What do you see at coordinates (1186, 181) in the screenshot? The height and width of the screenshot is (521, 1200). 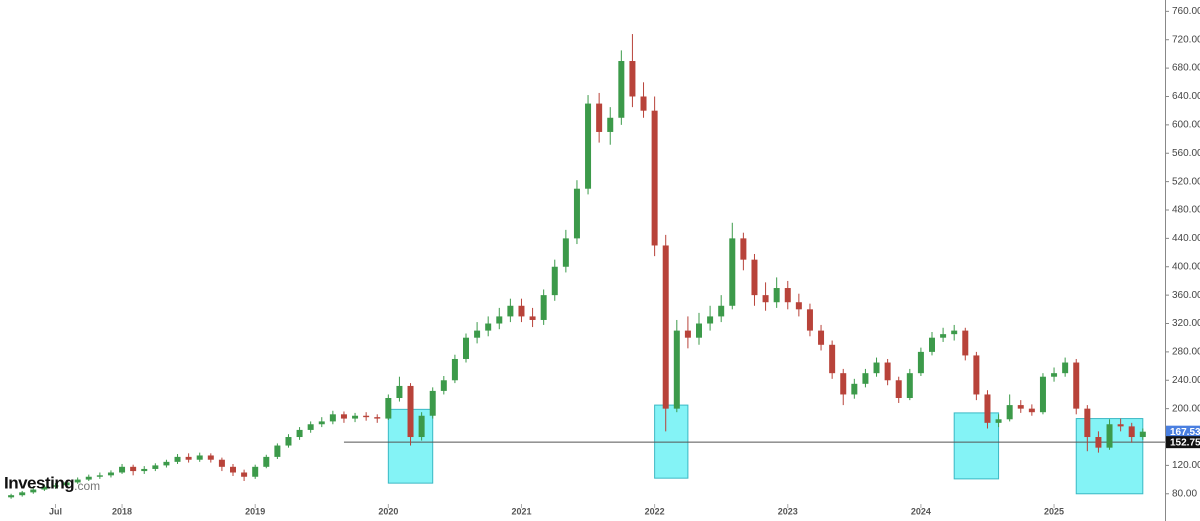 I see `y-tick-label: 520.00` at bounding box center [1186, 181].